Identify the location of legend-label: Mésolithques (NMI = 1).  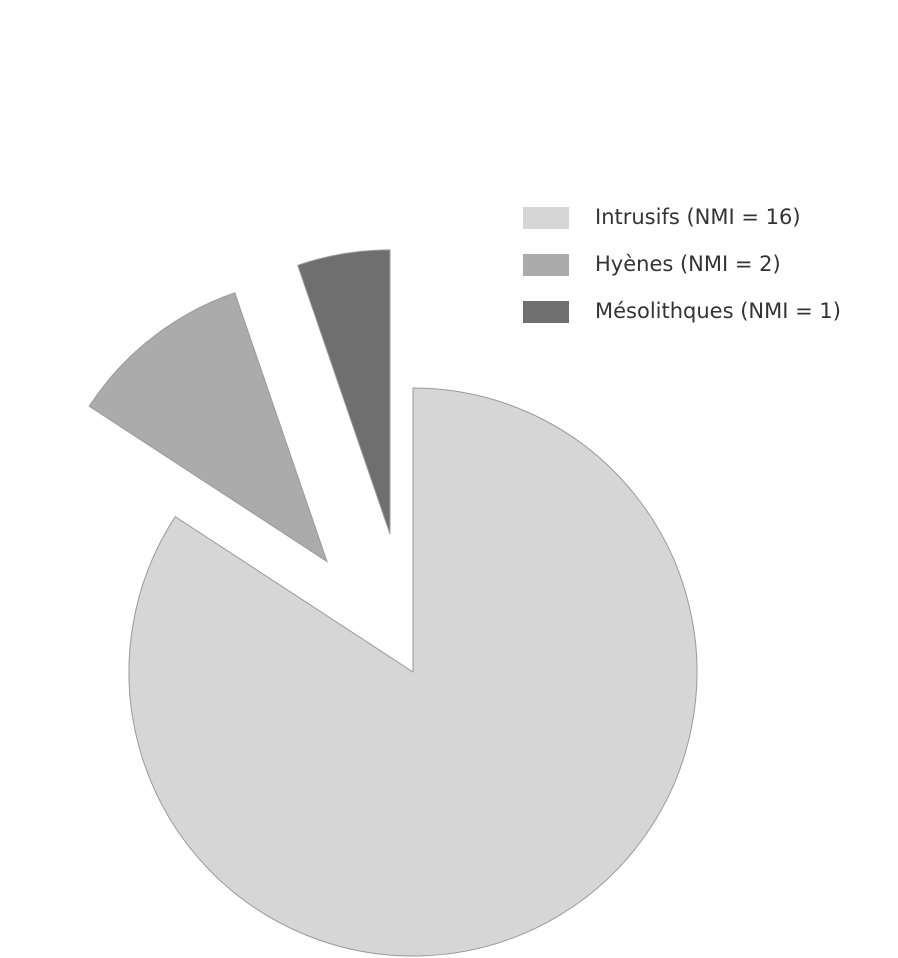
(718, 311).